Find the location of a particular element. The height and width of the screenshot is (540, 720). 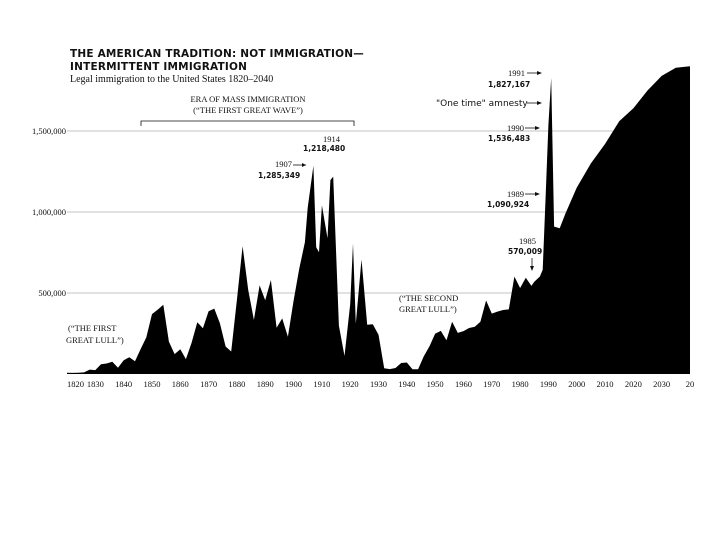

x-tick-label: 1990 is located at coordinates (548, 384).